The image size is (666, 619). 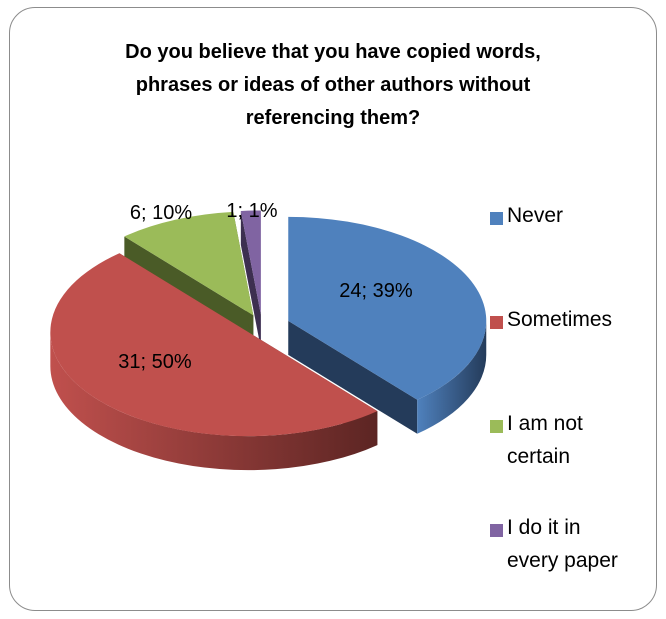 I want to click on data-label-never: 24; 39%, so click(x=376, y=291).